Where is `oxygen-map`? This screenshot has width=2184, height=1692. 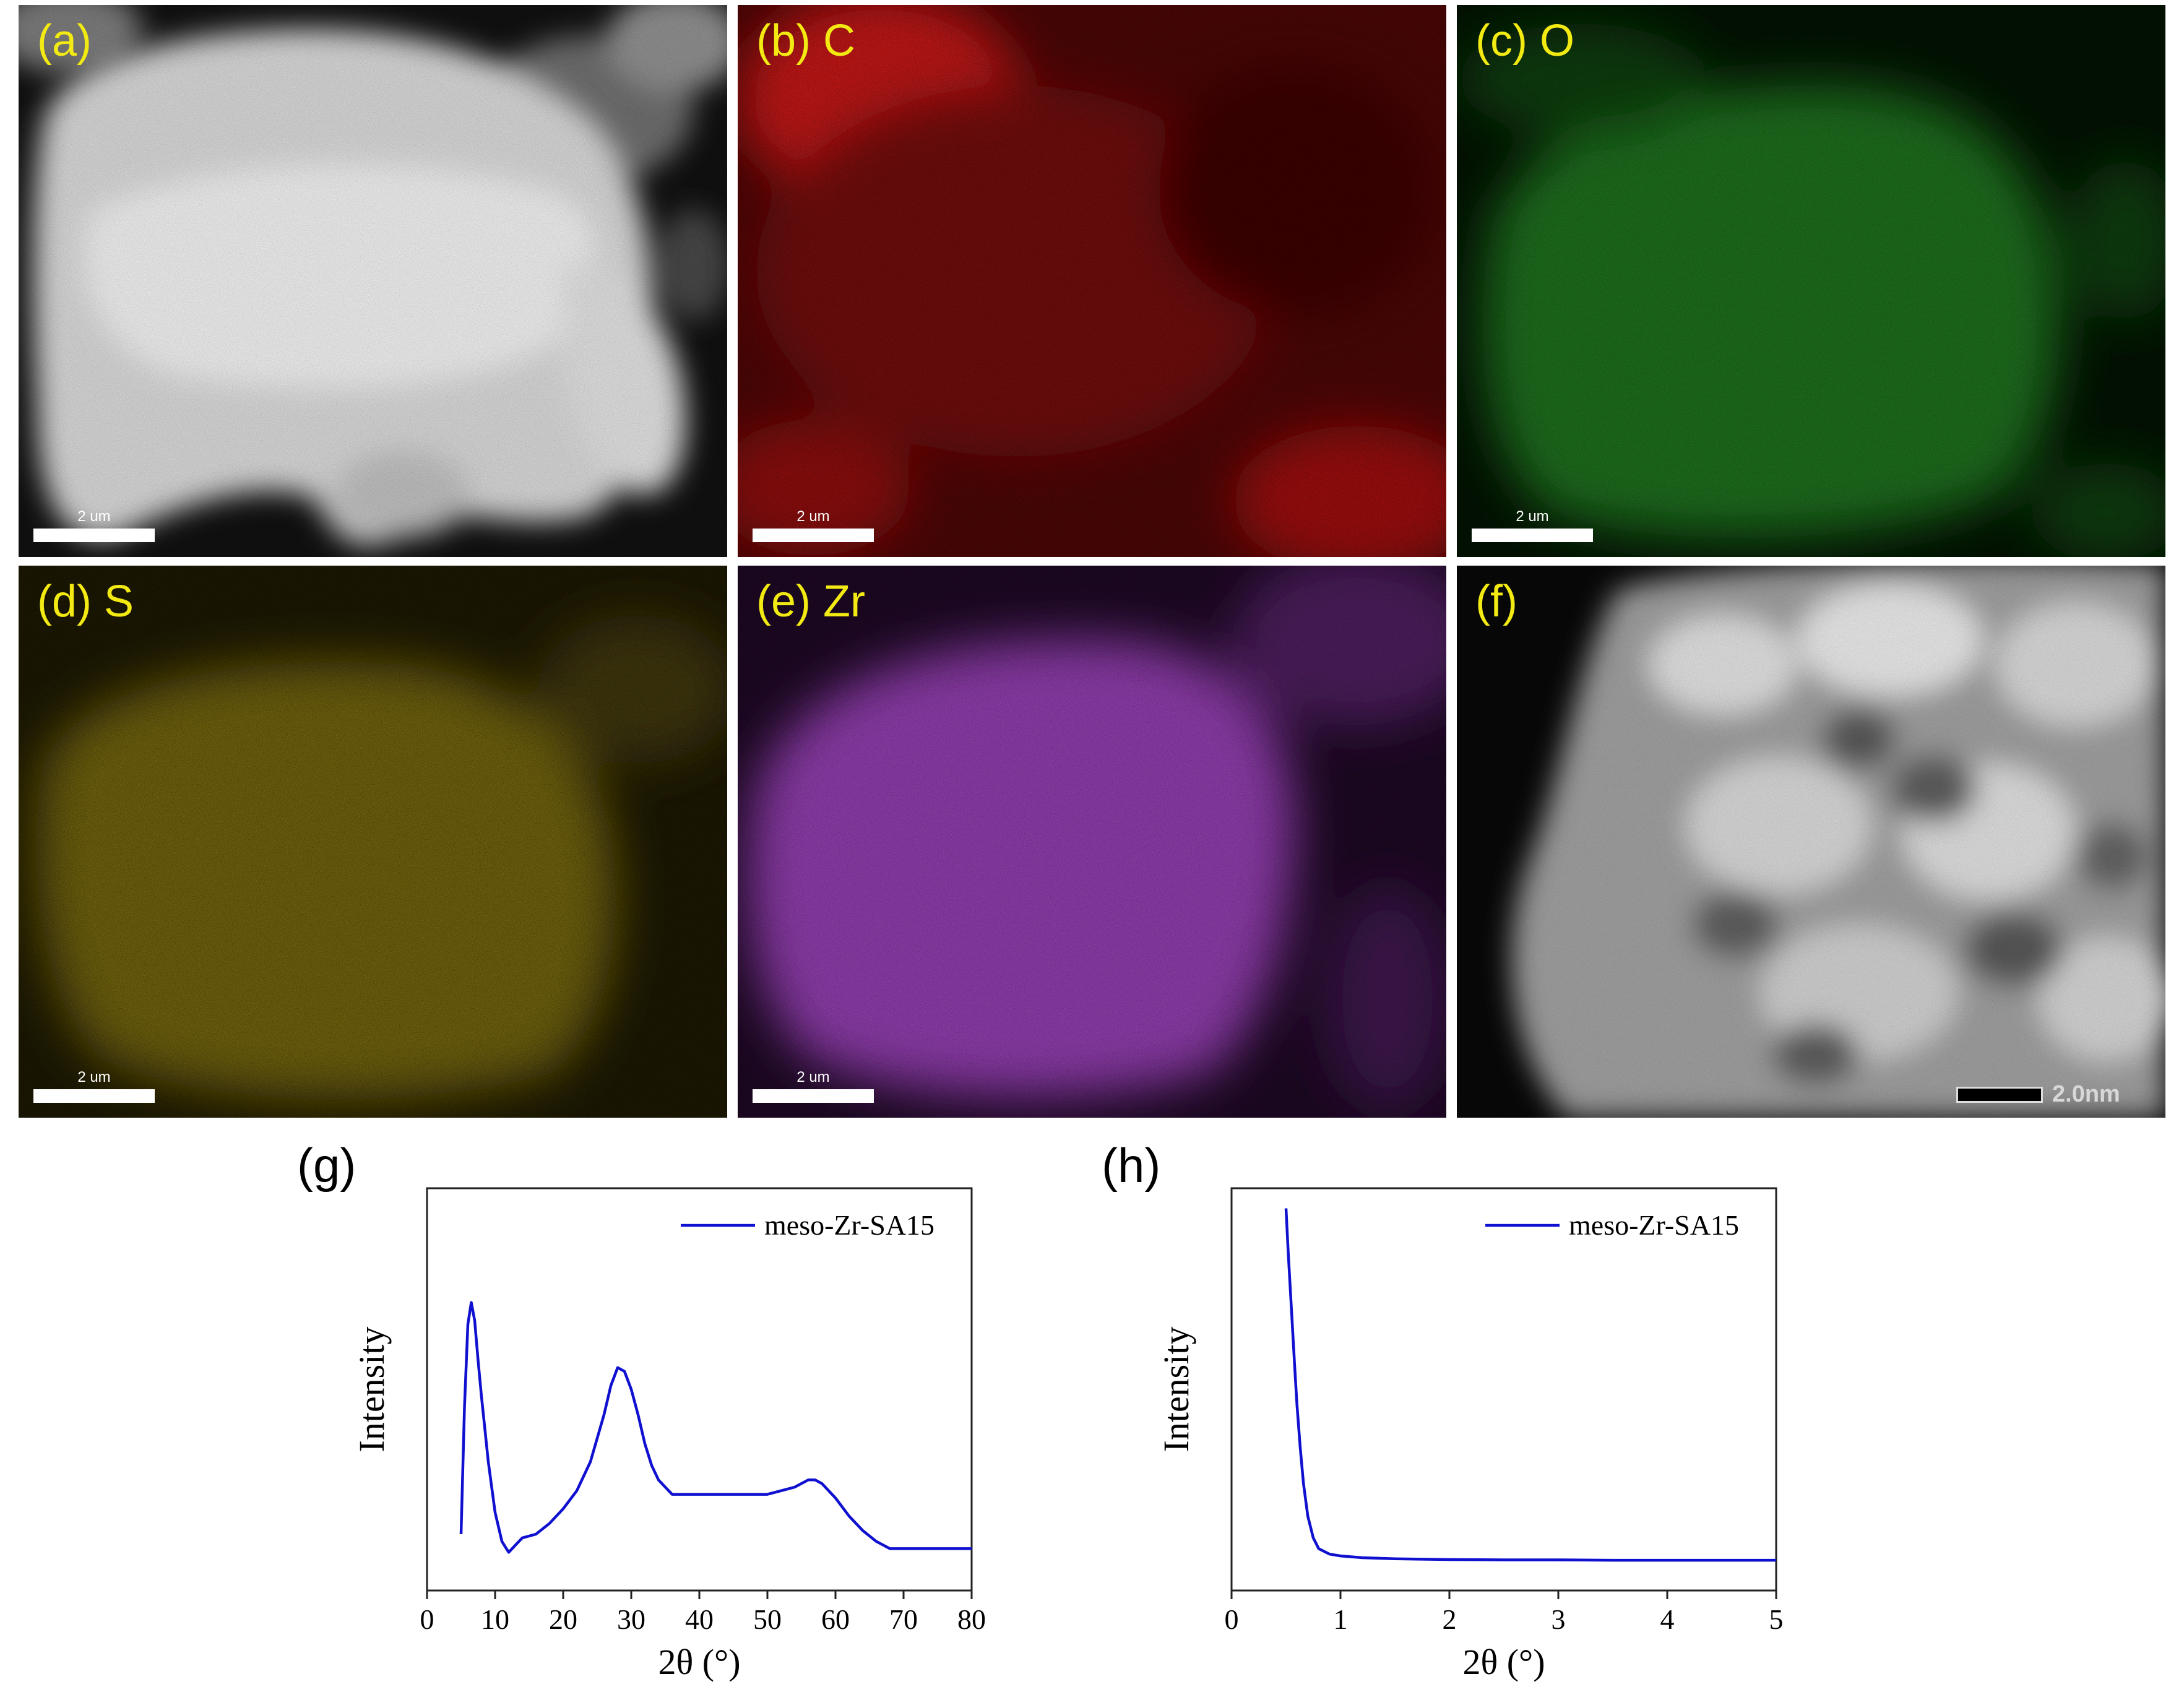 oxygen-map is located at coordinates (1811, 281).